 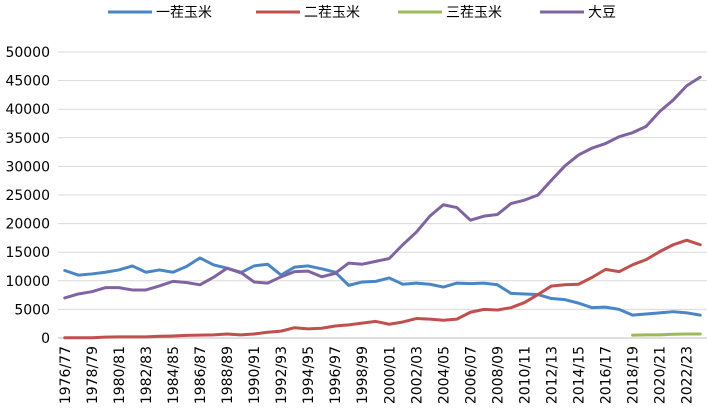 I want to click on x-tick-label: 2020/21, so click(x=661, y=375).